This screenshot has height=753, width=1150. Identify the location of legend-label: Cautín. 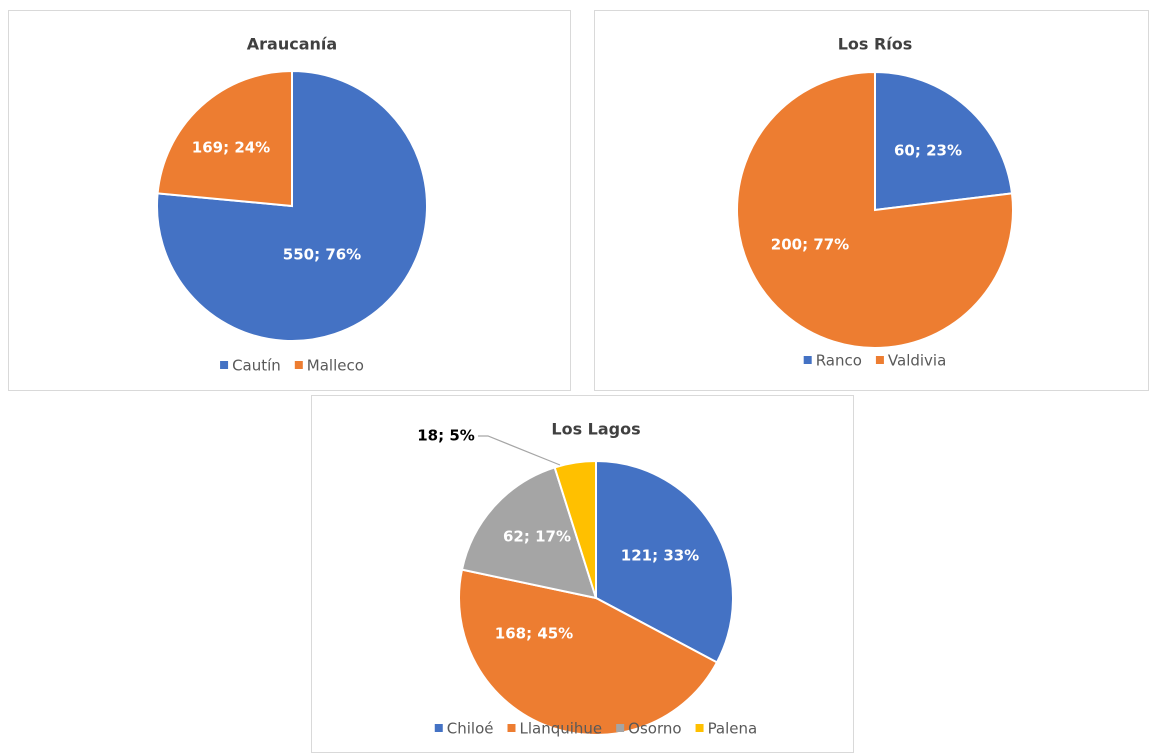
(256, 366).